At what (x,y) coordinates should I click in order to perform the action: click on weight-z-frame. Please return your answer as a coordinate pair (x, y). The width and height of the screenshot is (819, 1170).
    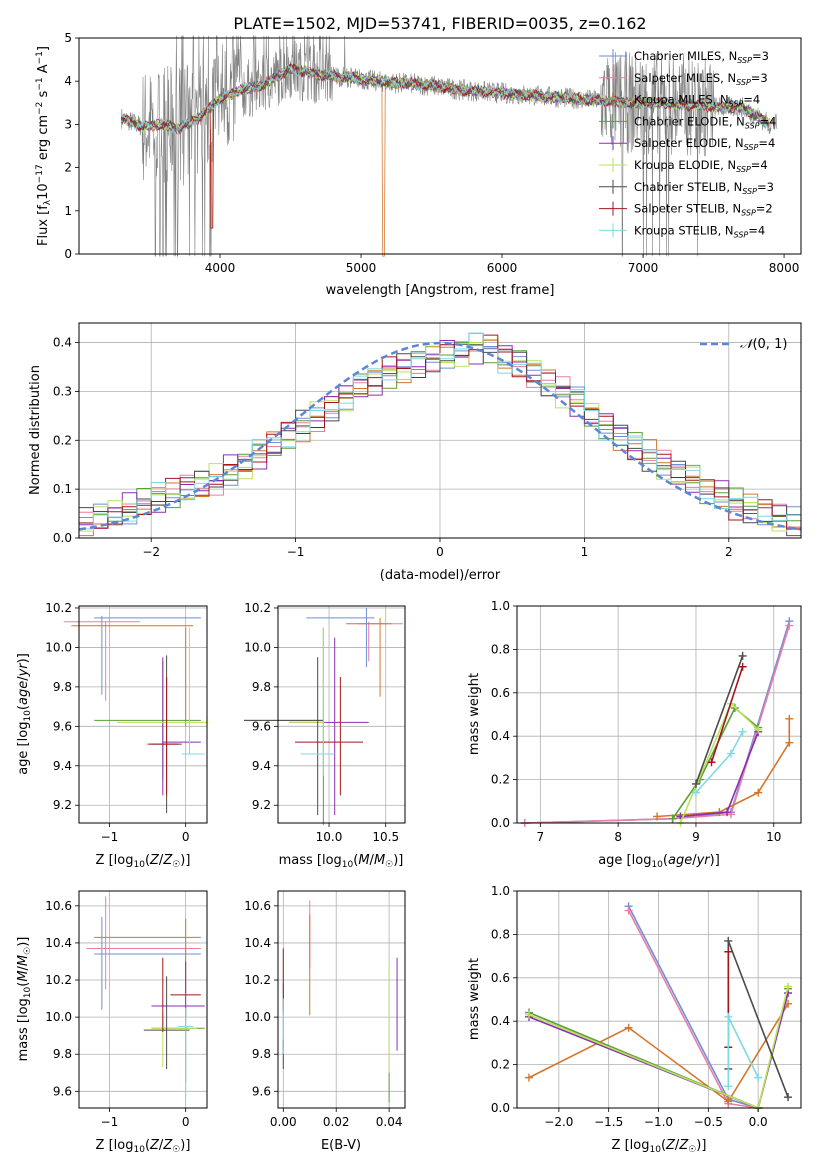
    Looking at the image, I should click on (659, 999).